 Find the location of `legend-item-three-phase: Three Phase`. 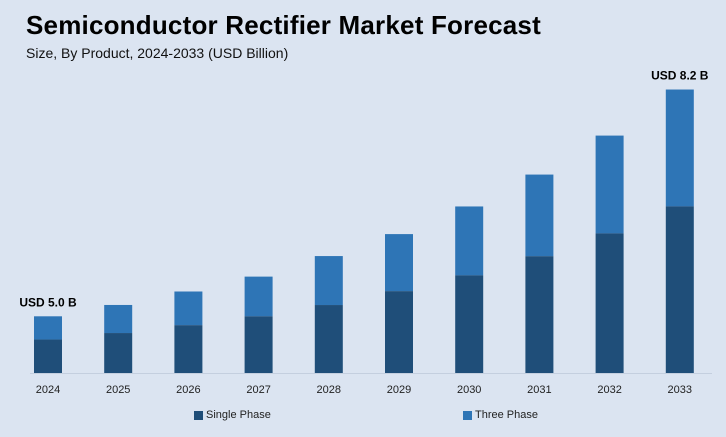

legend-item-three-phase: Three Phase is located at coordinates (500, 415).